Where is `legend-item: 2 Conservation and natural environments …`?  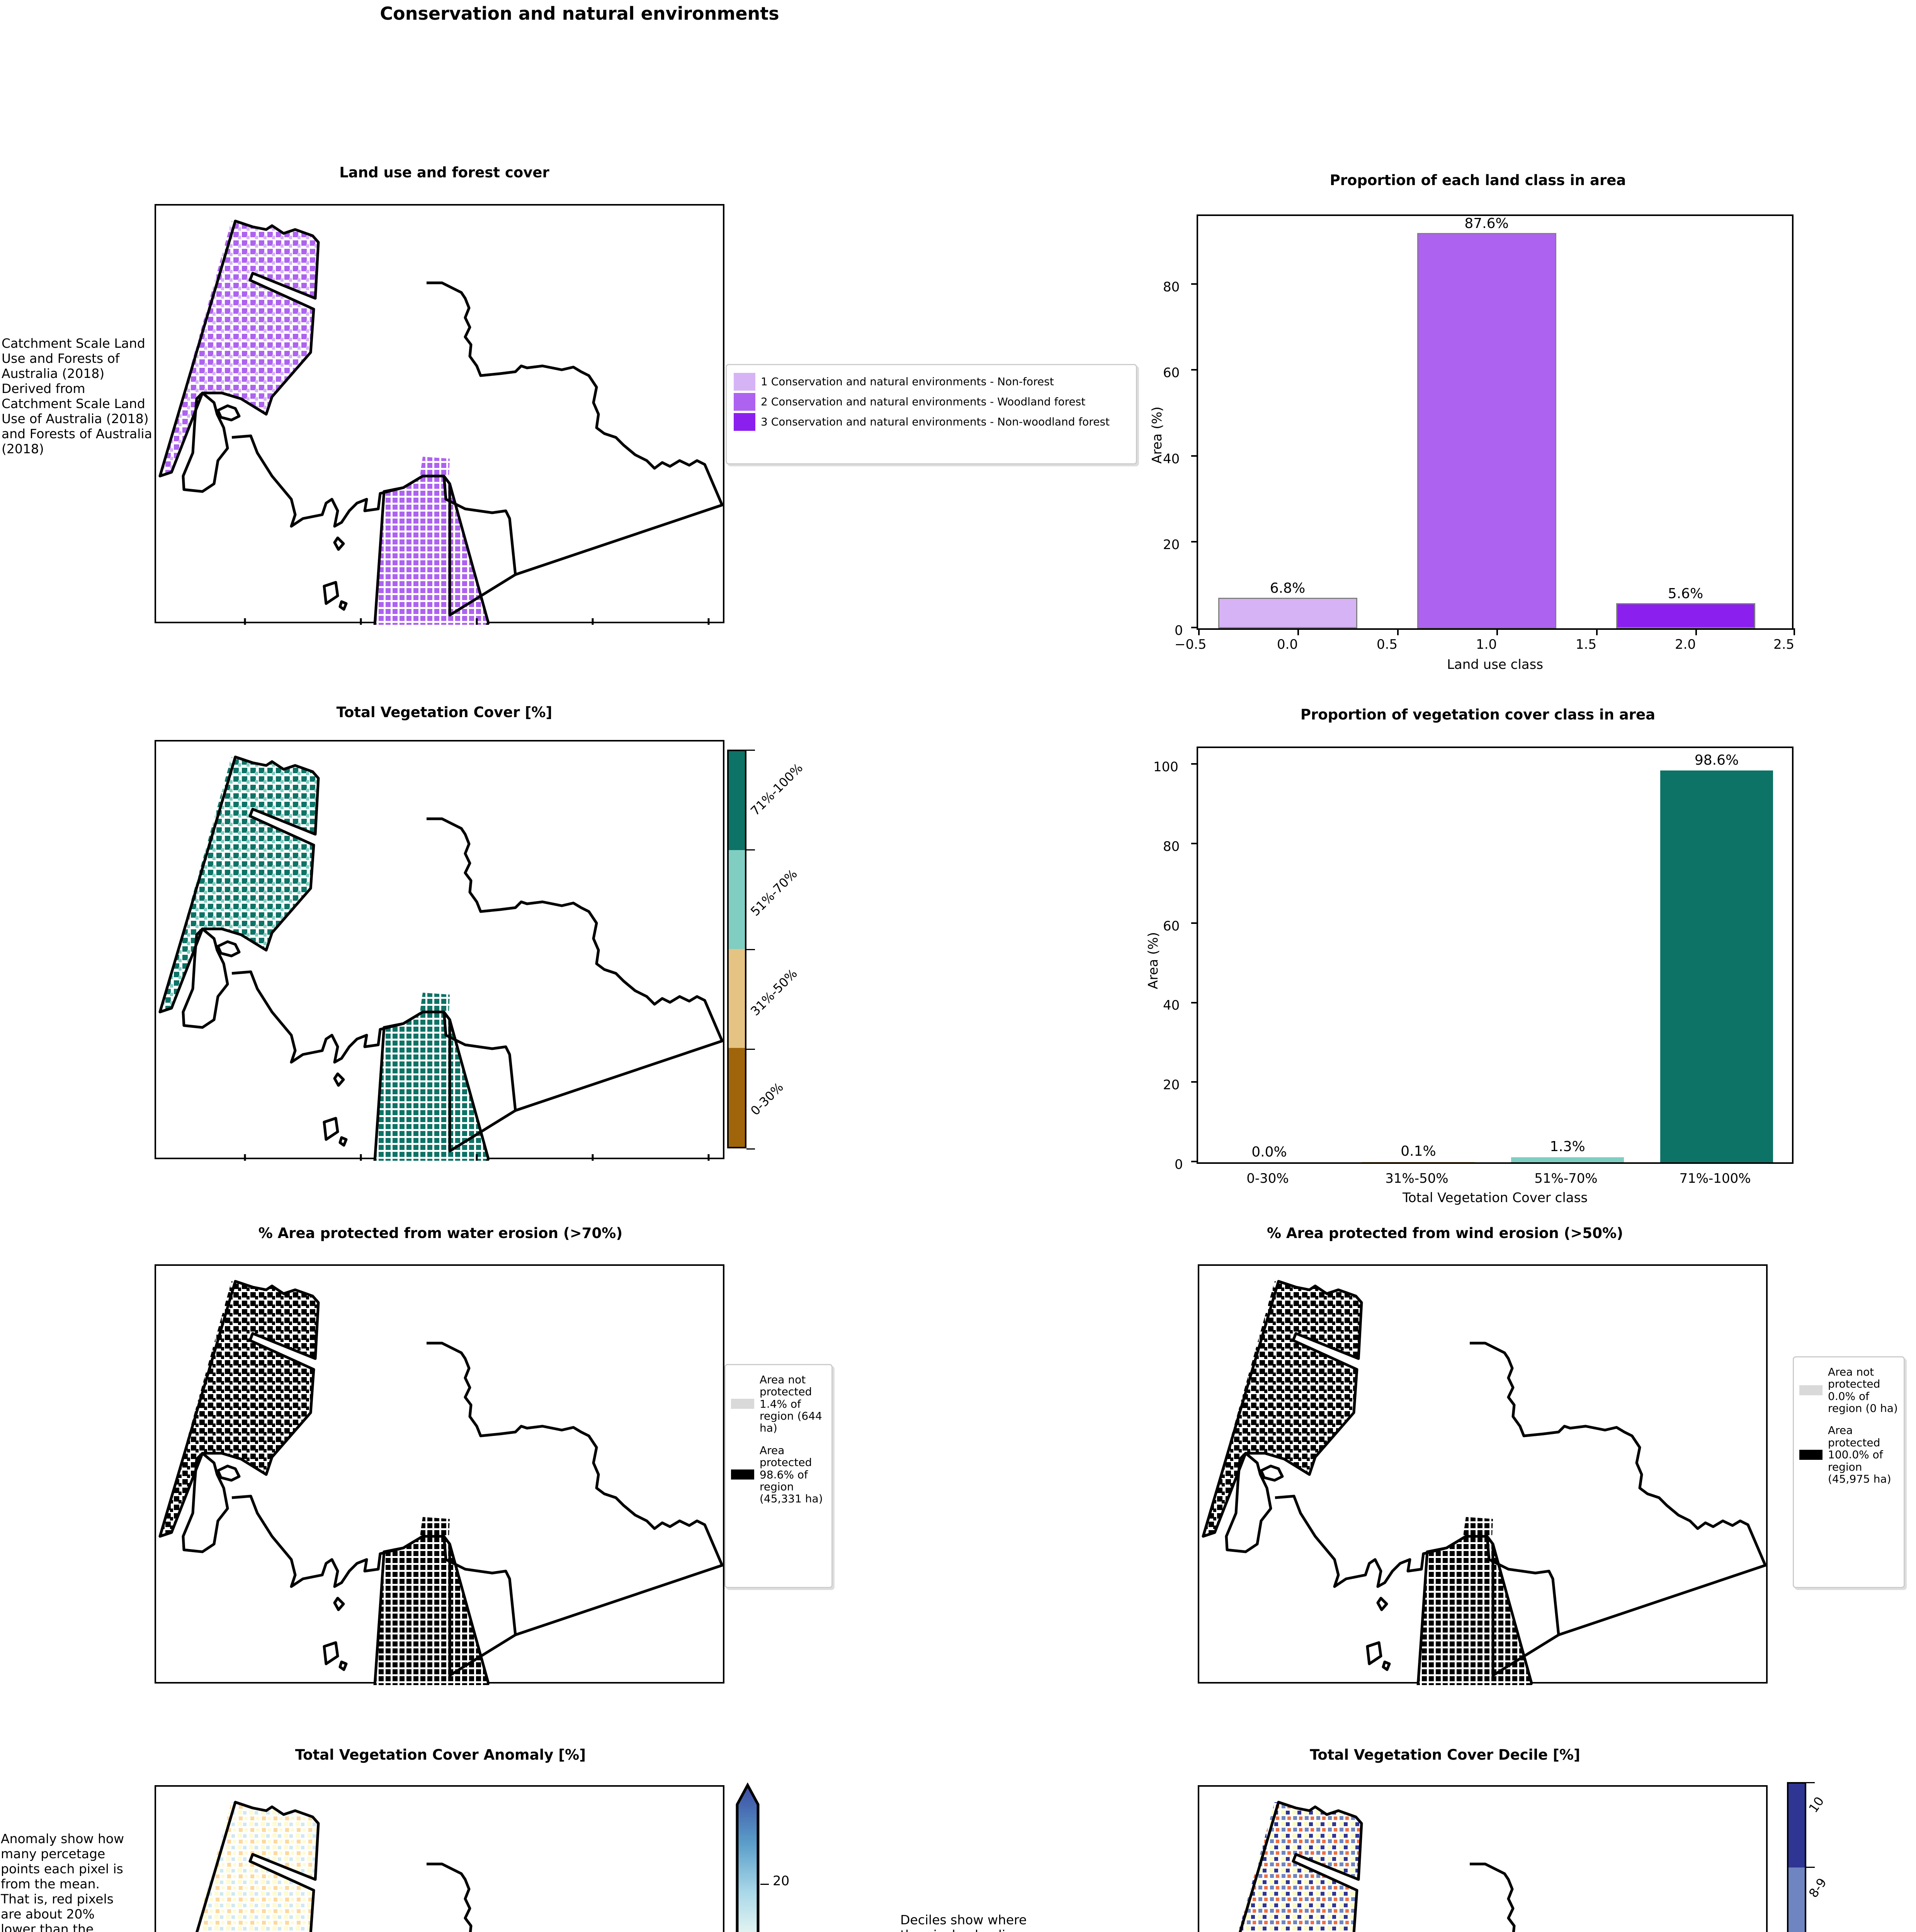
legend-item: 2 Conservation and natural environments … is located at coordinates (931, 402).